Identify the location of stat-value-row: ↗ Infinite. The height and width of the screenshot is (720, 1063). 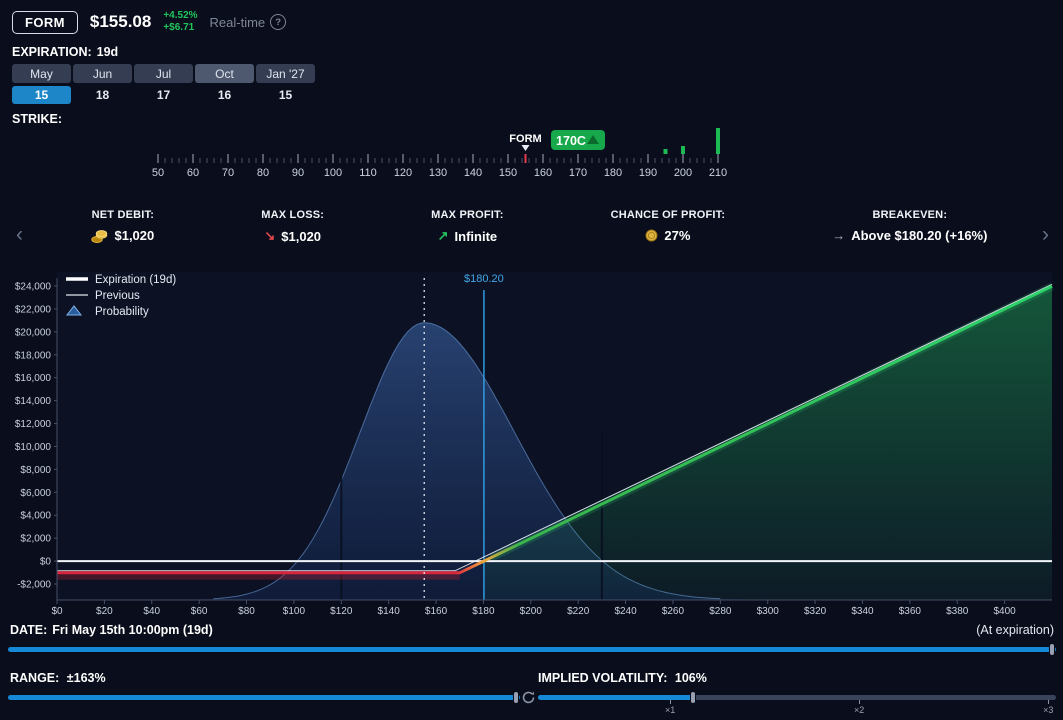
(467, 236).